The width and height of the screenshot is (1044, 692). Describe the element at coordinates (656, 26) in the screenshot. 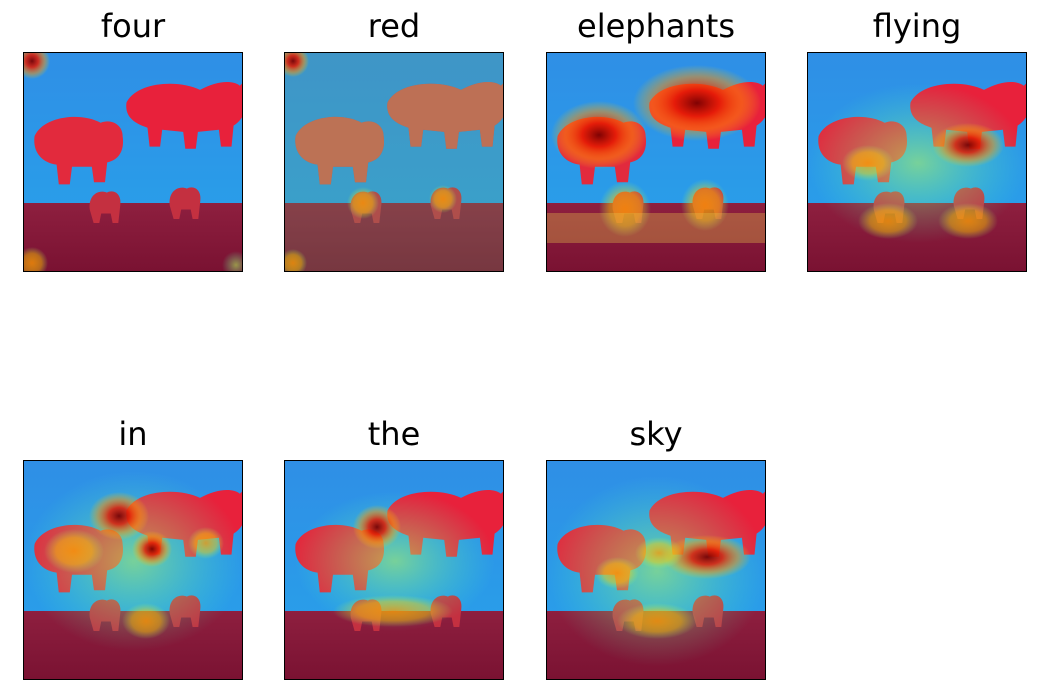

I see `panel-title: elephants` at that location.